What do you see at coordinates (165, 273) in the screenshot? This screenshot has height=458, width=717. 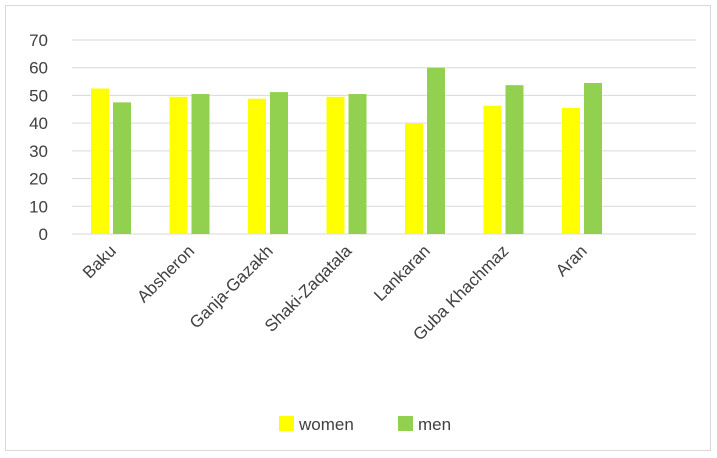 I see `x-tick-label: Absheron` at bounding box center [165, 273].